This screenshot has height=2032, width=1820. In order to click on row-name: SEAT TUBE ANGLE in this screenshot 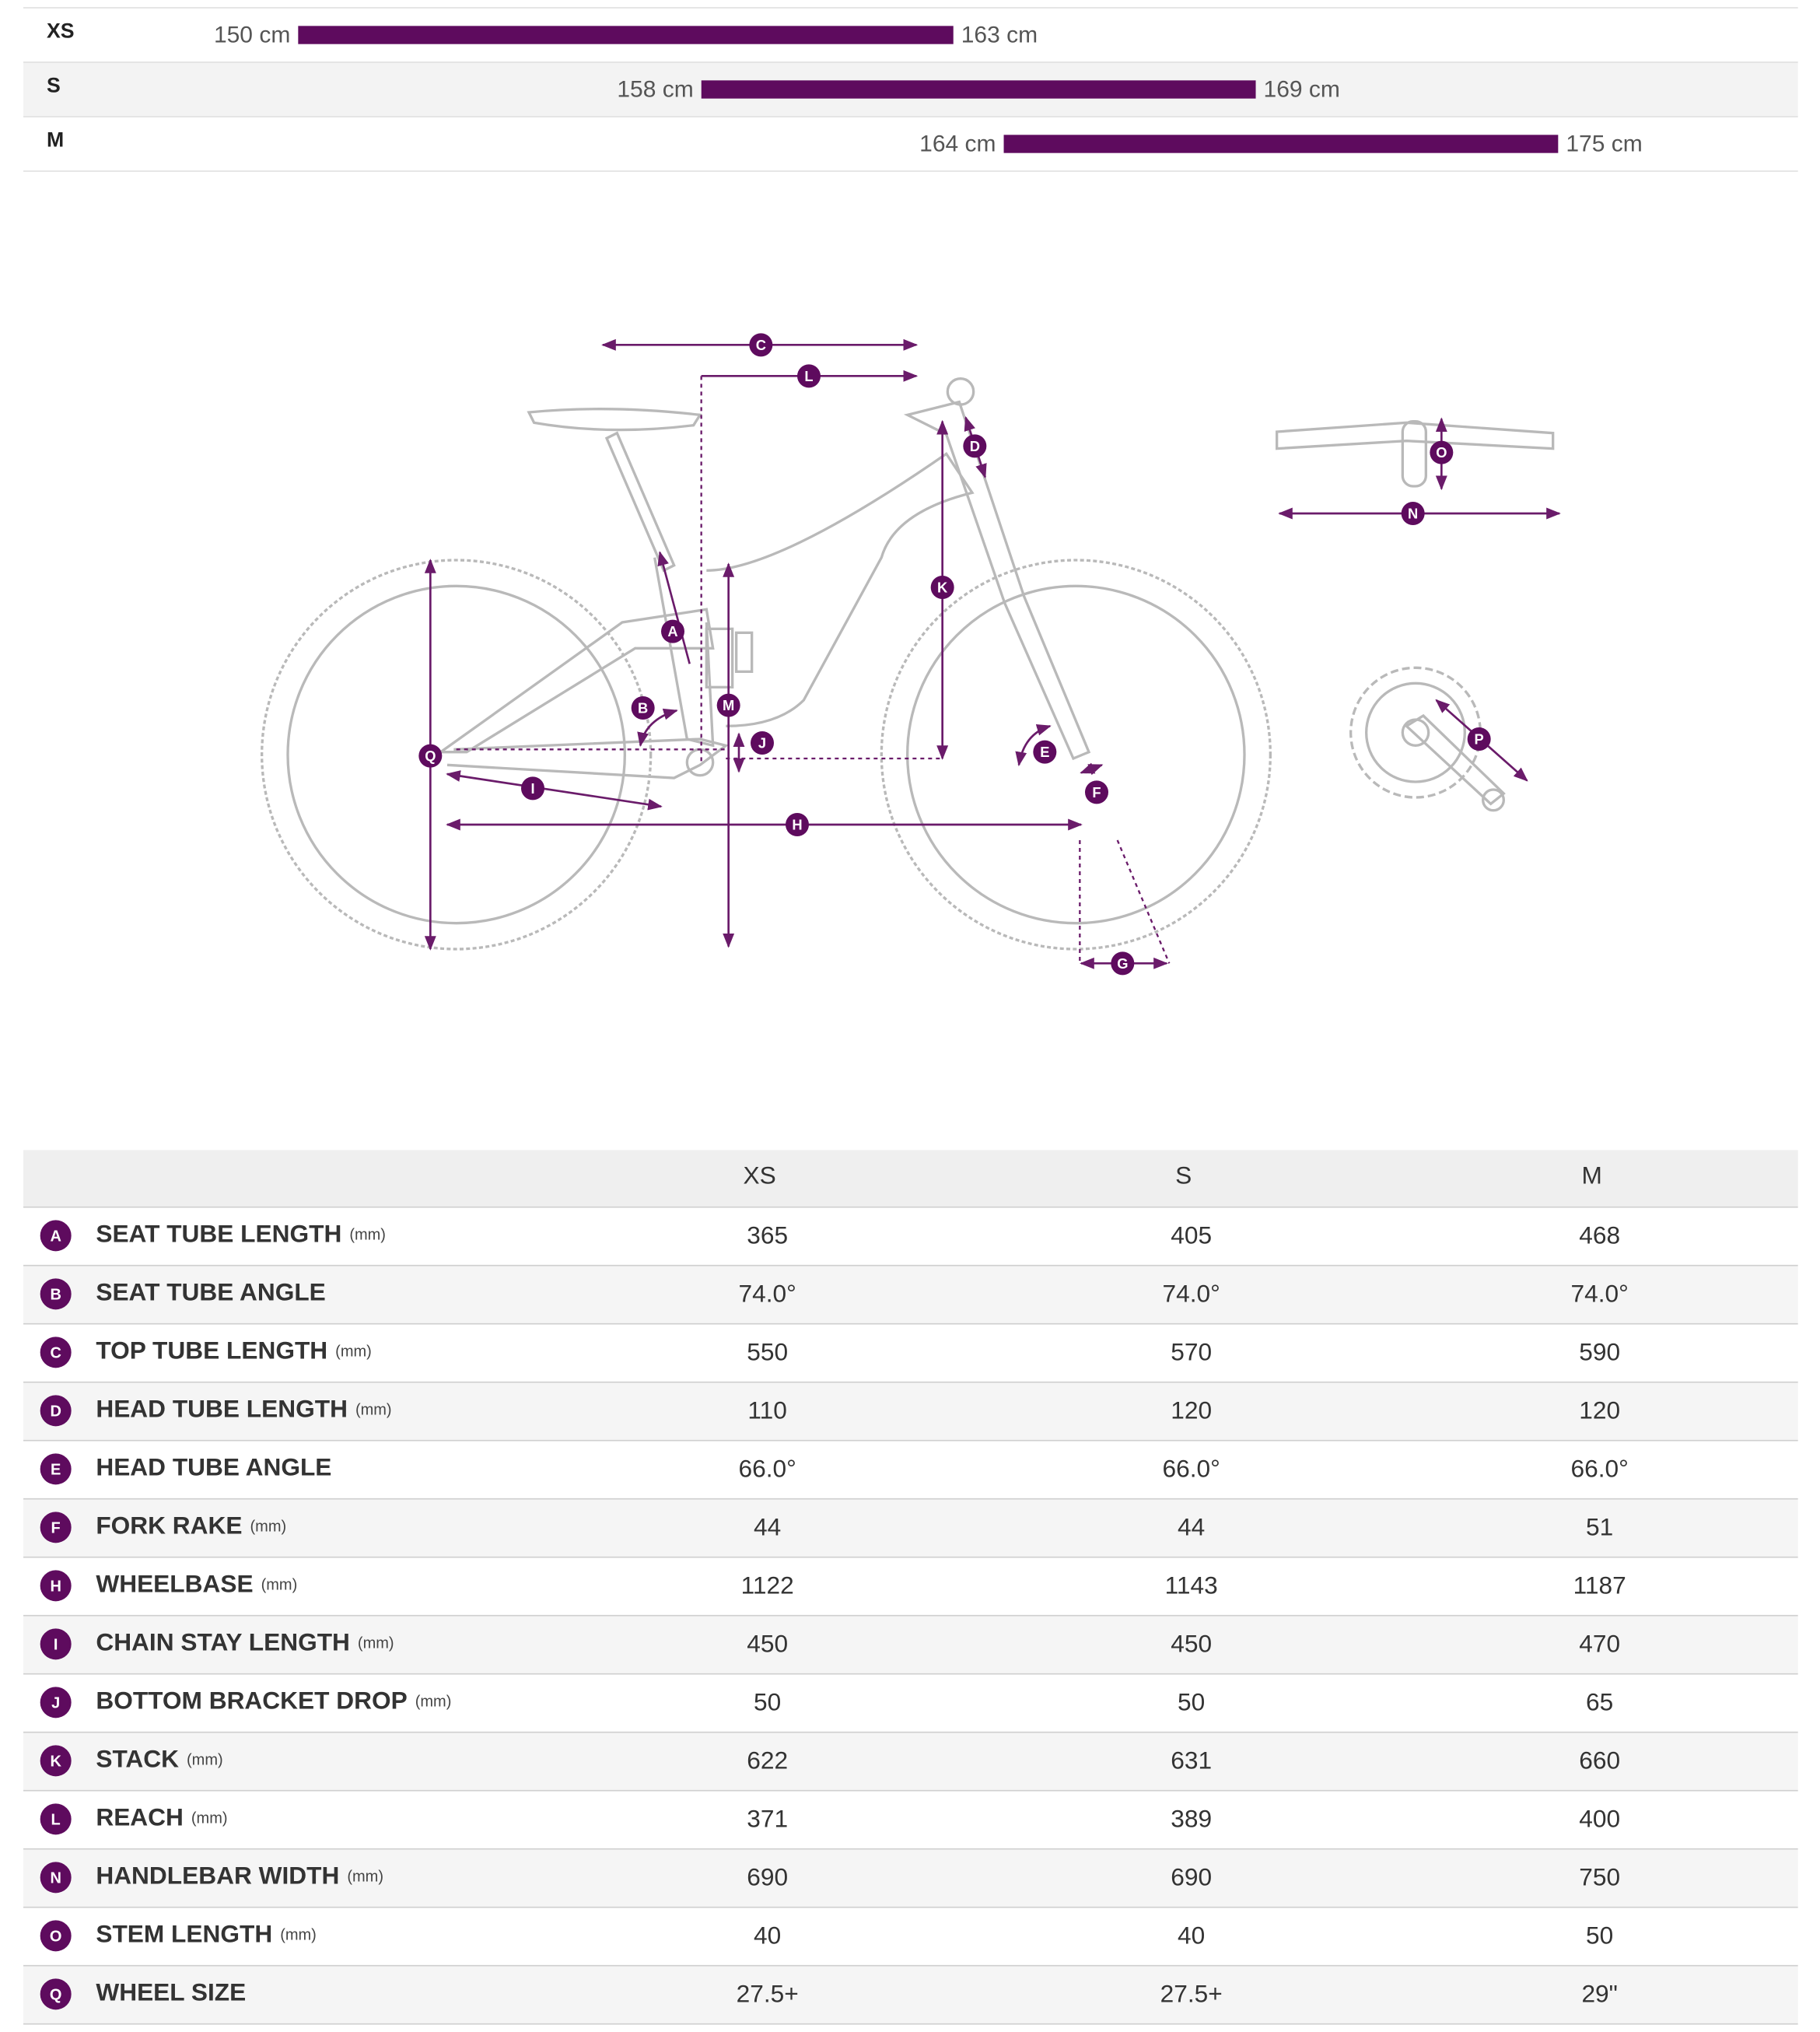, I will do `click(211, 1292)`.